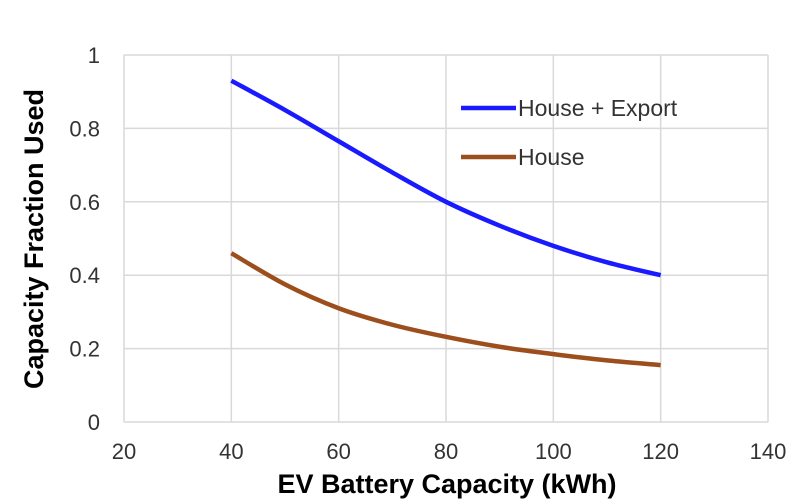  What do you see at coordinates (569, 132) in the screenshot?
I see `legend: House + Export House` at bounding box center [569, 132].